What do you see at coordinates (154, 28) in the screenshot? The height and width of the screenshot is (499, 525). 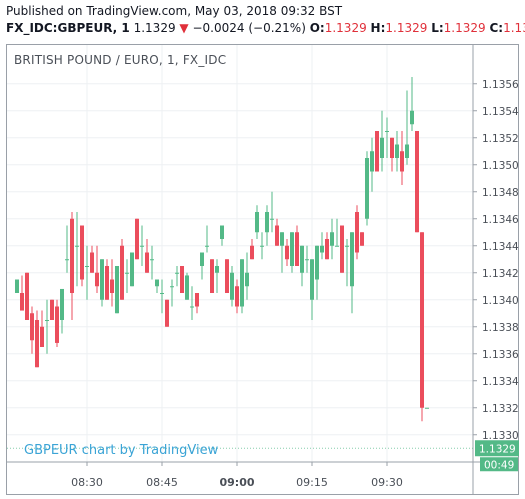 I see `last-price: 1.1329` at bounding box center [154, 28].